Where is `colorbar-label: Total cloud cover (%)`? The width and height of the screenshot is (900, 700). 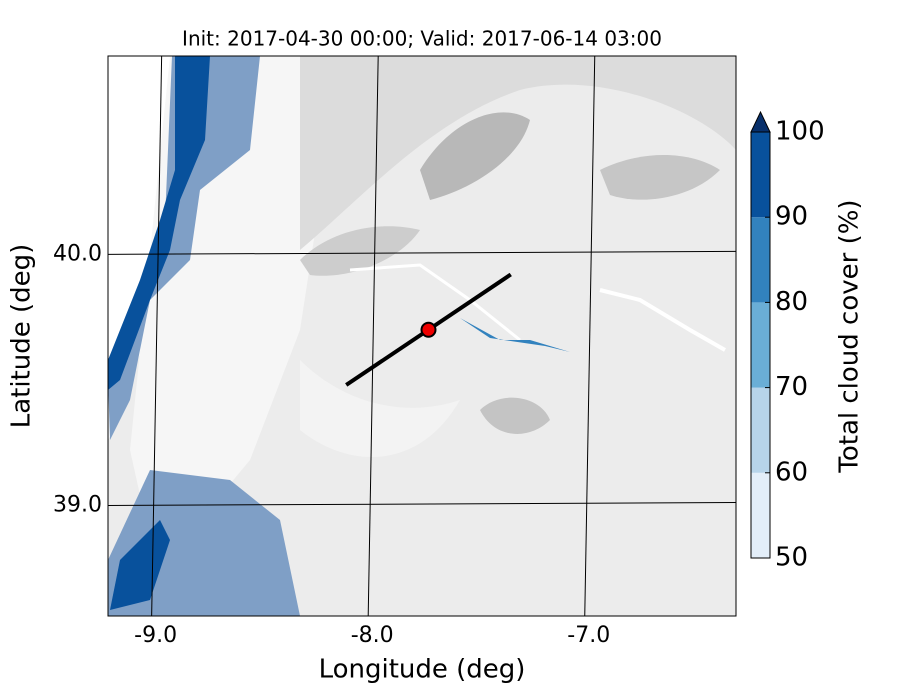
colorbar-label: Total cloud cover (%) is located at coordinates (850, 336).